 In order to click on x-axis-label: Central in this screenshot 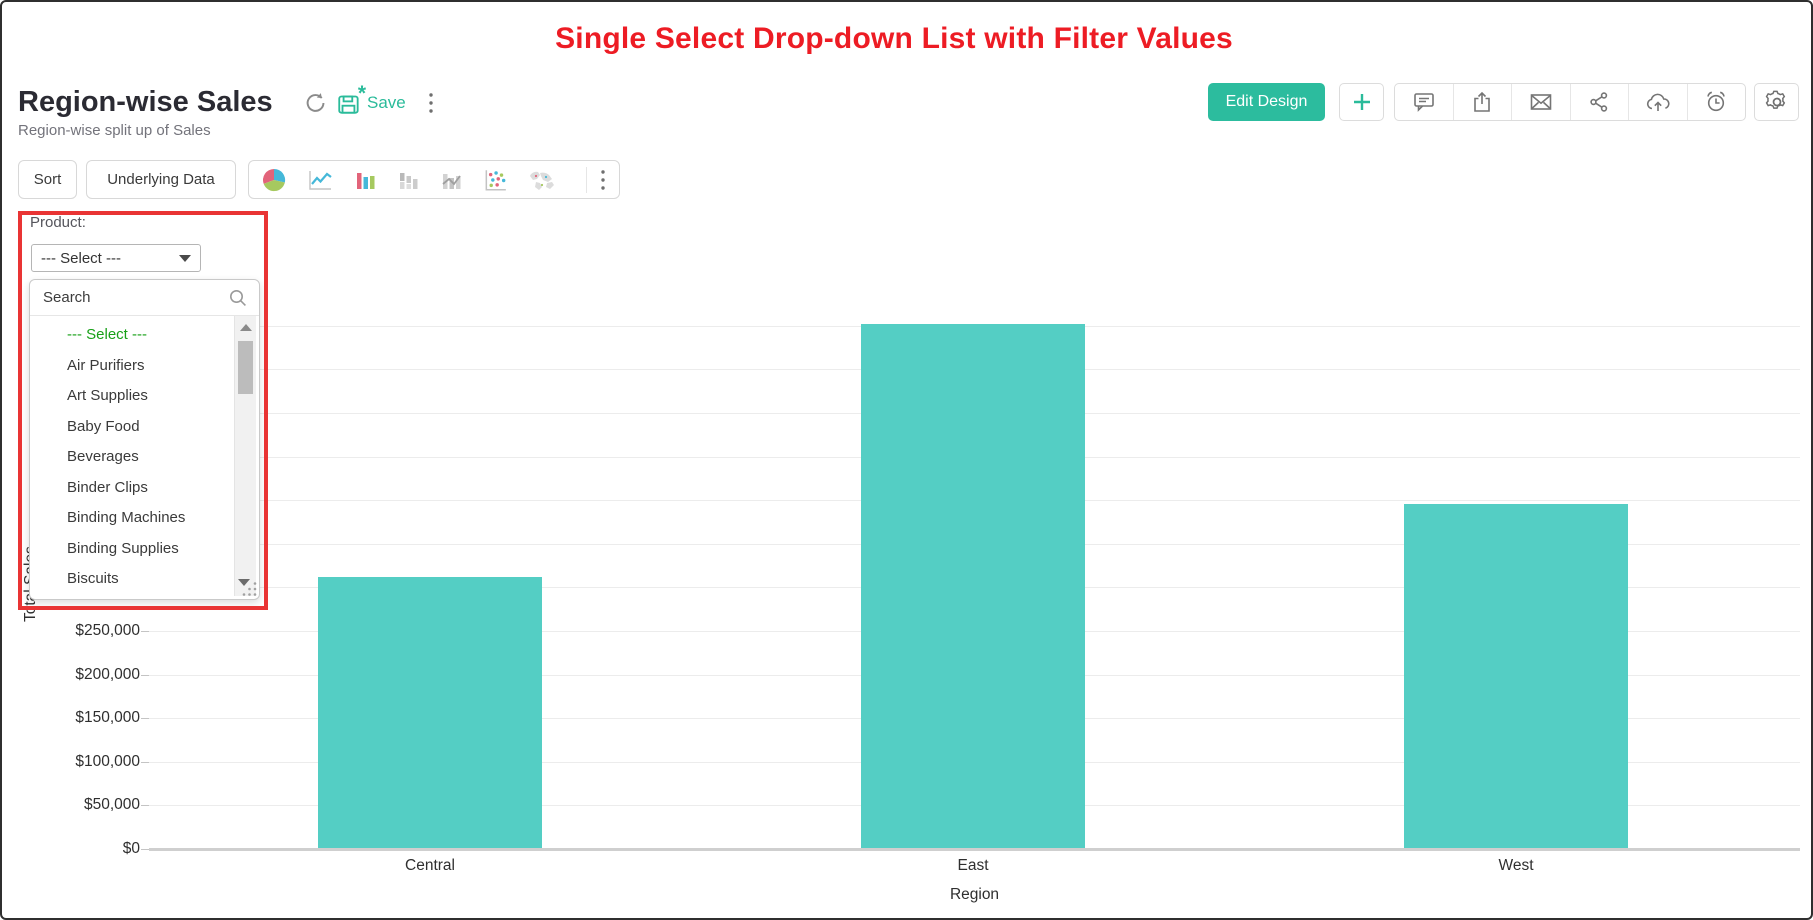, I will do `click(430, 865)`.